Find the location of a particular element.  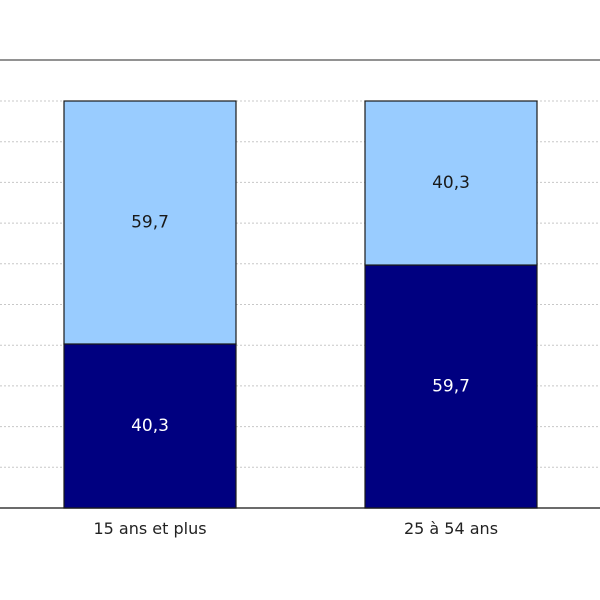

data-label-1-1: 40,3 is located at coordinates (150, 426).